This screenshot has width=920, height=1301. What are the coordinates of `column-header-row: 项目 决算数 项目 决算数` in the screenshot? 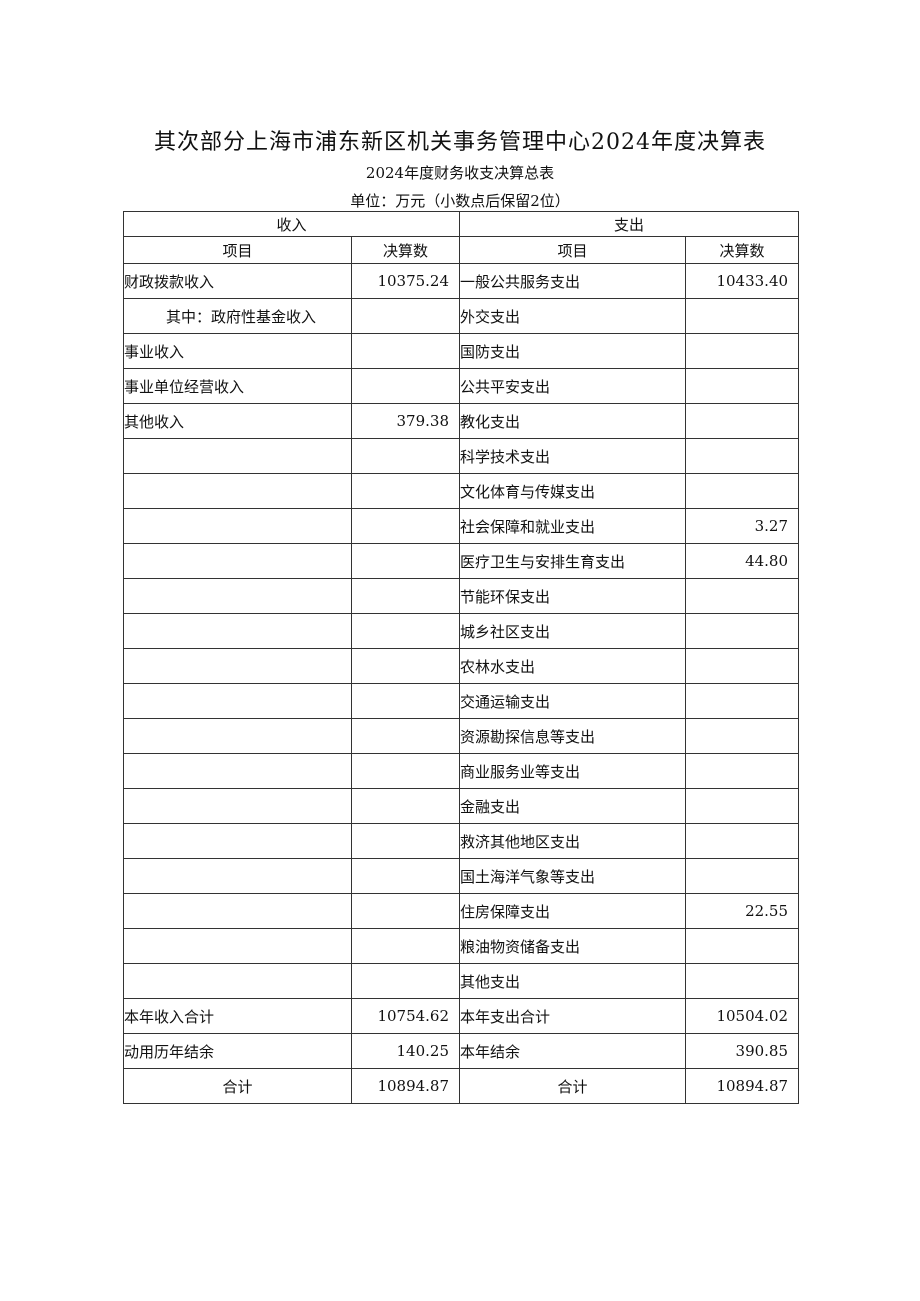 It's located at (461, 250).